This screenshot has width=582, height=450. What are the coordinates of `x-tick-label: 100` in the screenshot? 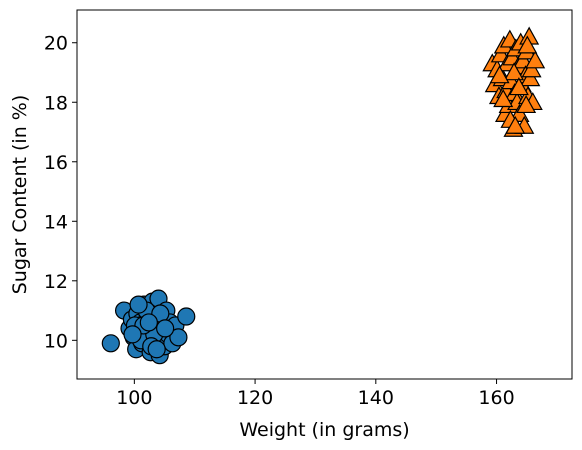 It's located at (134, 398).